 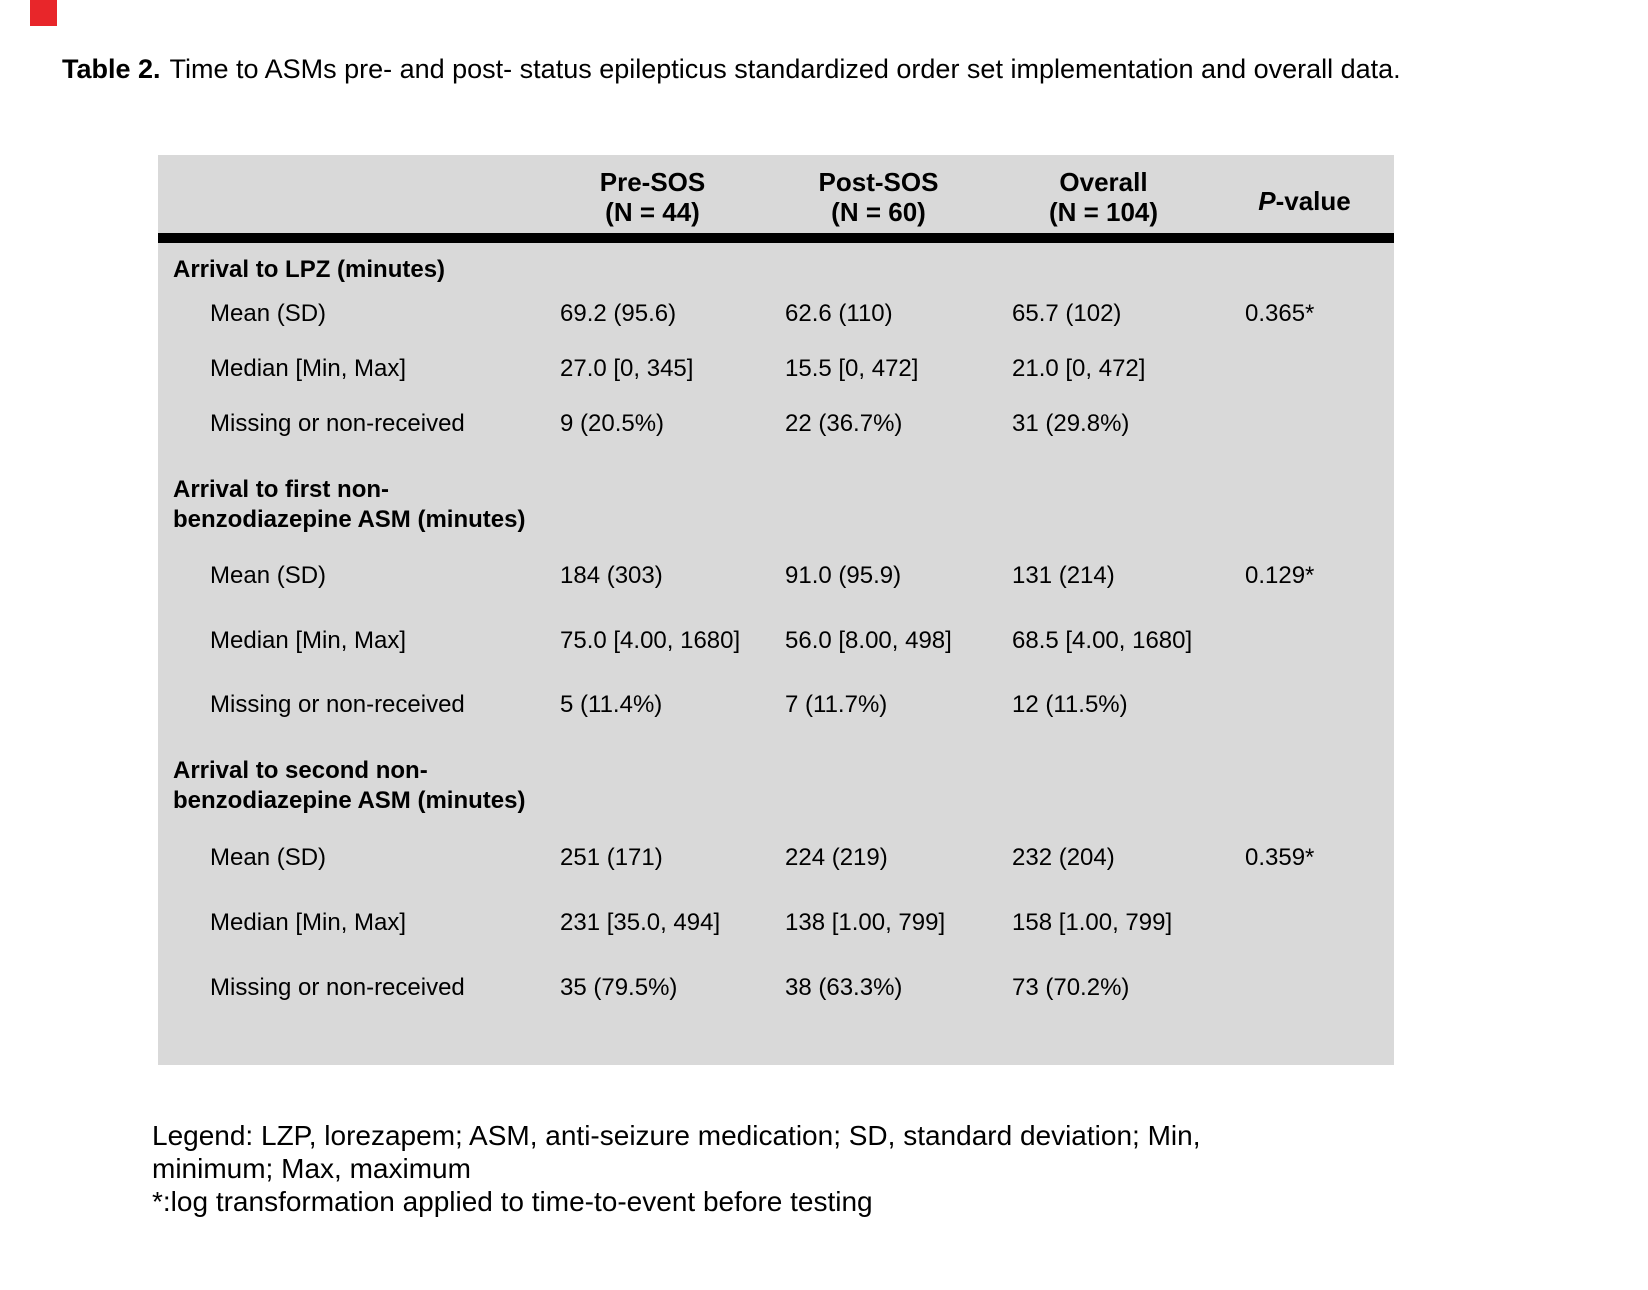 I want to click on cell-pvalue: 0.359*, so click(x=1280, y=857).